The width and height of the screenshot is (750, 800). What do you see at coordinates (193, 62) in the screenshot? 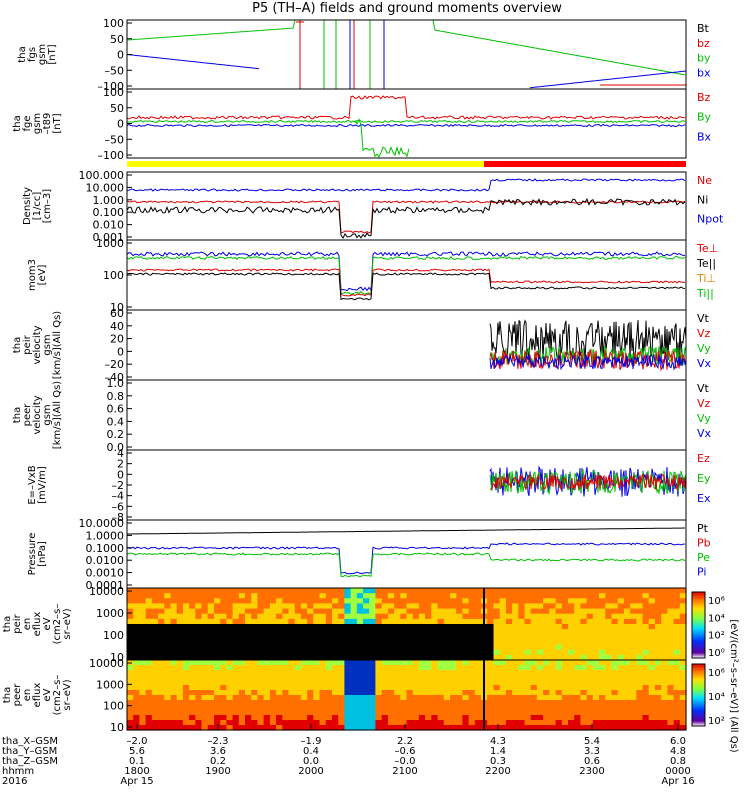
I see `series-bx` at bounding box center [193, 62].